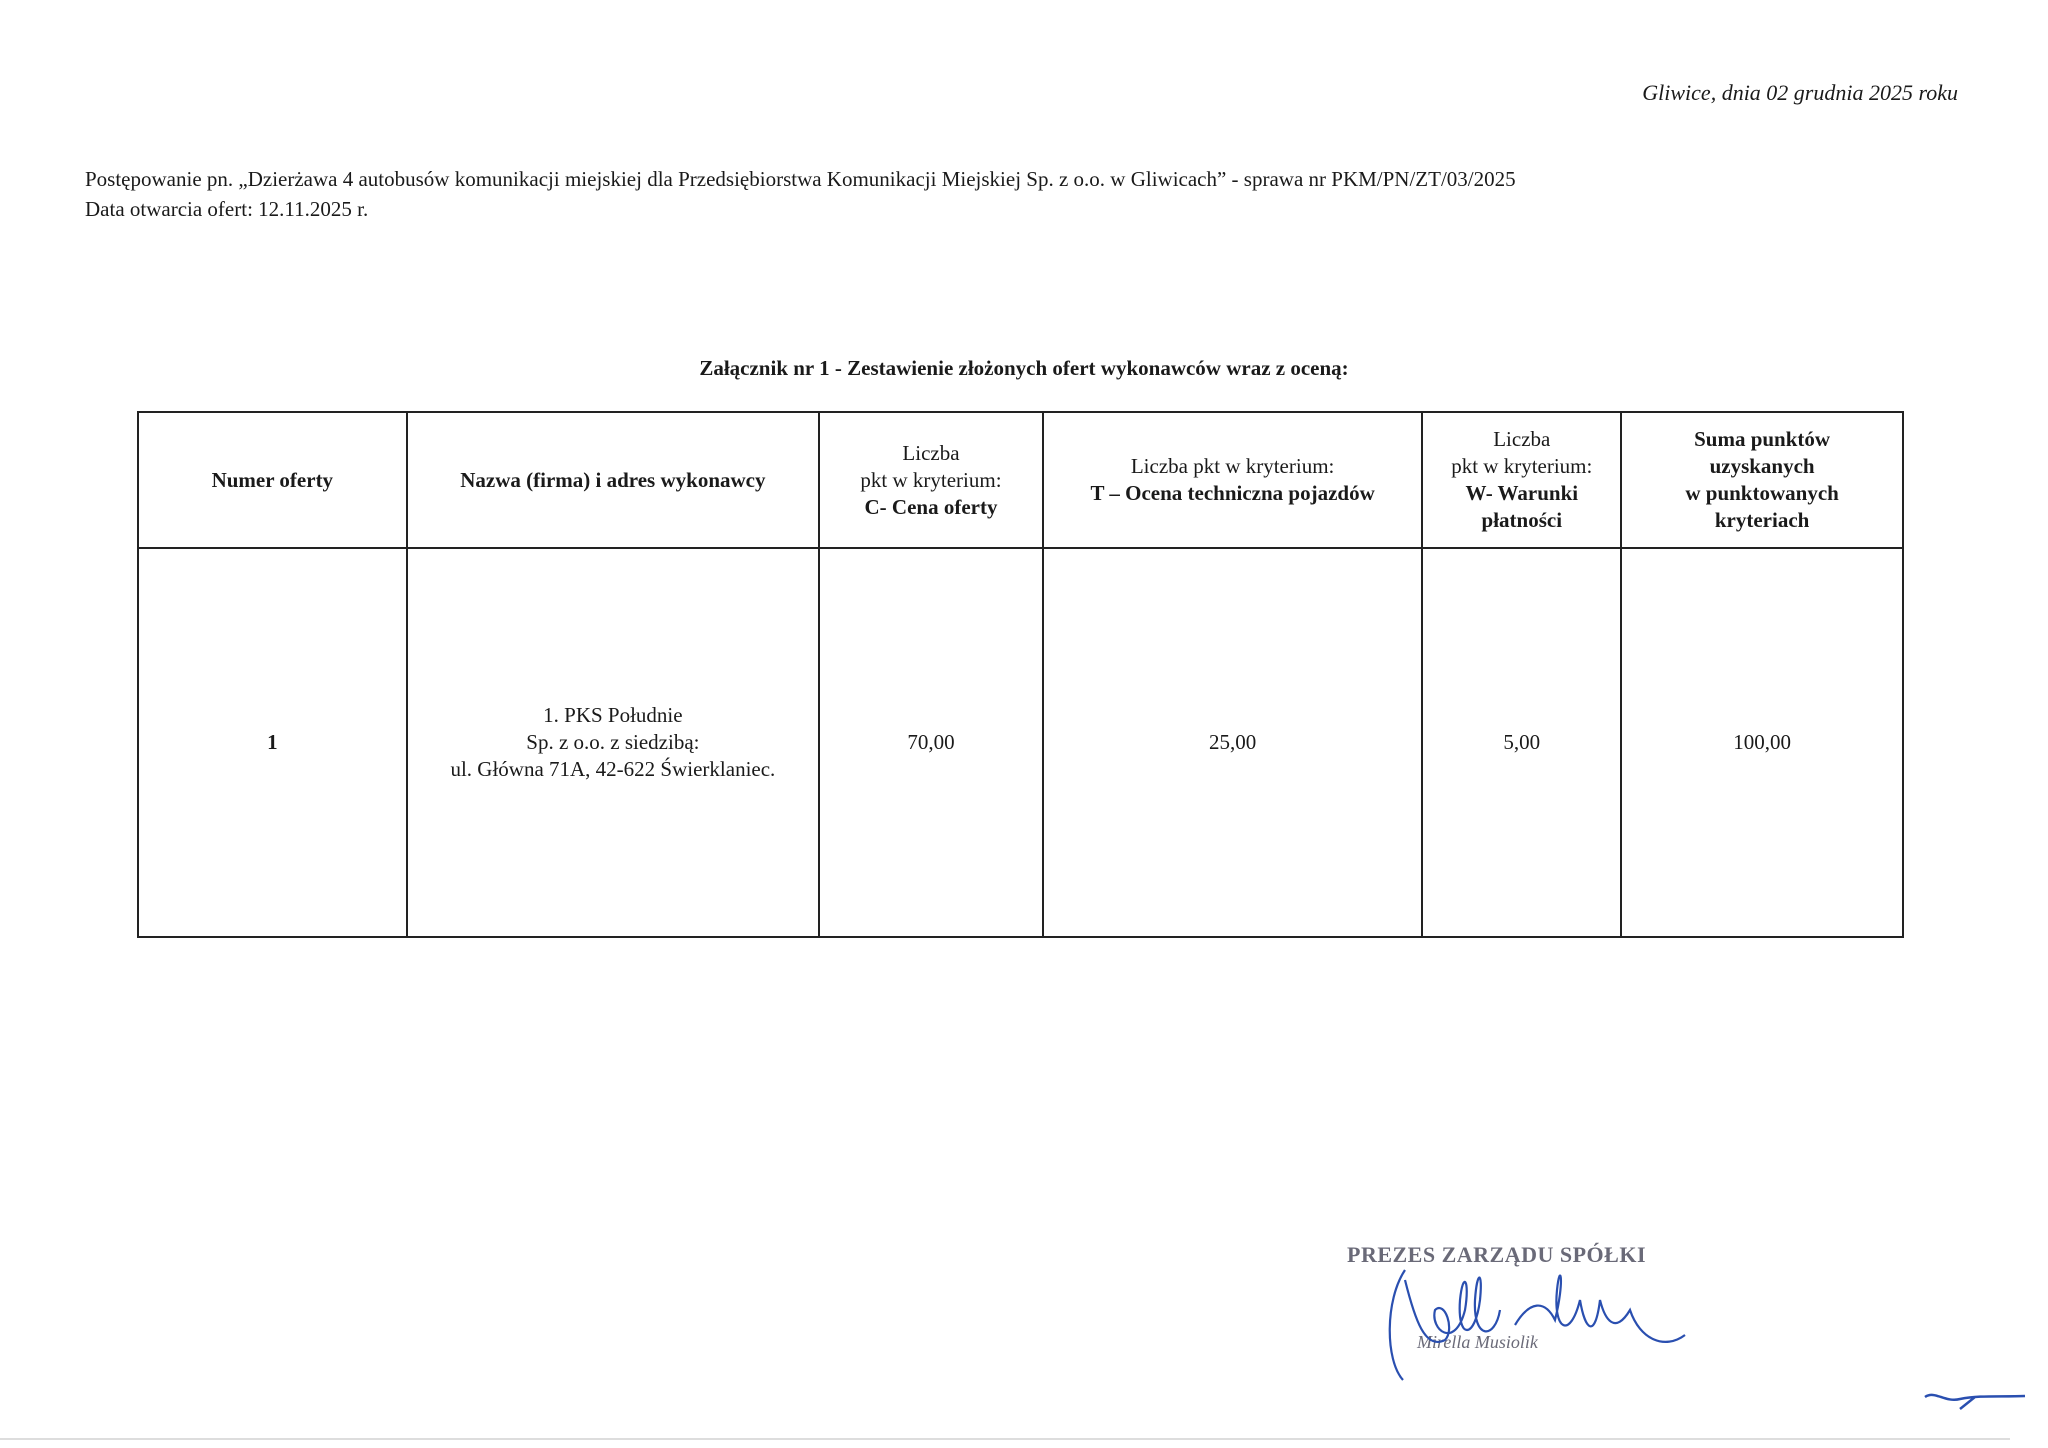  I want to click on header-criterion: W- Warunki płatności, so click(1522, 506).